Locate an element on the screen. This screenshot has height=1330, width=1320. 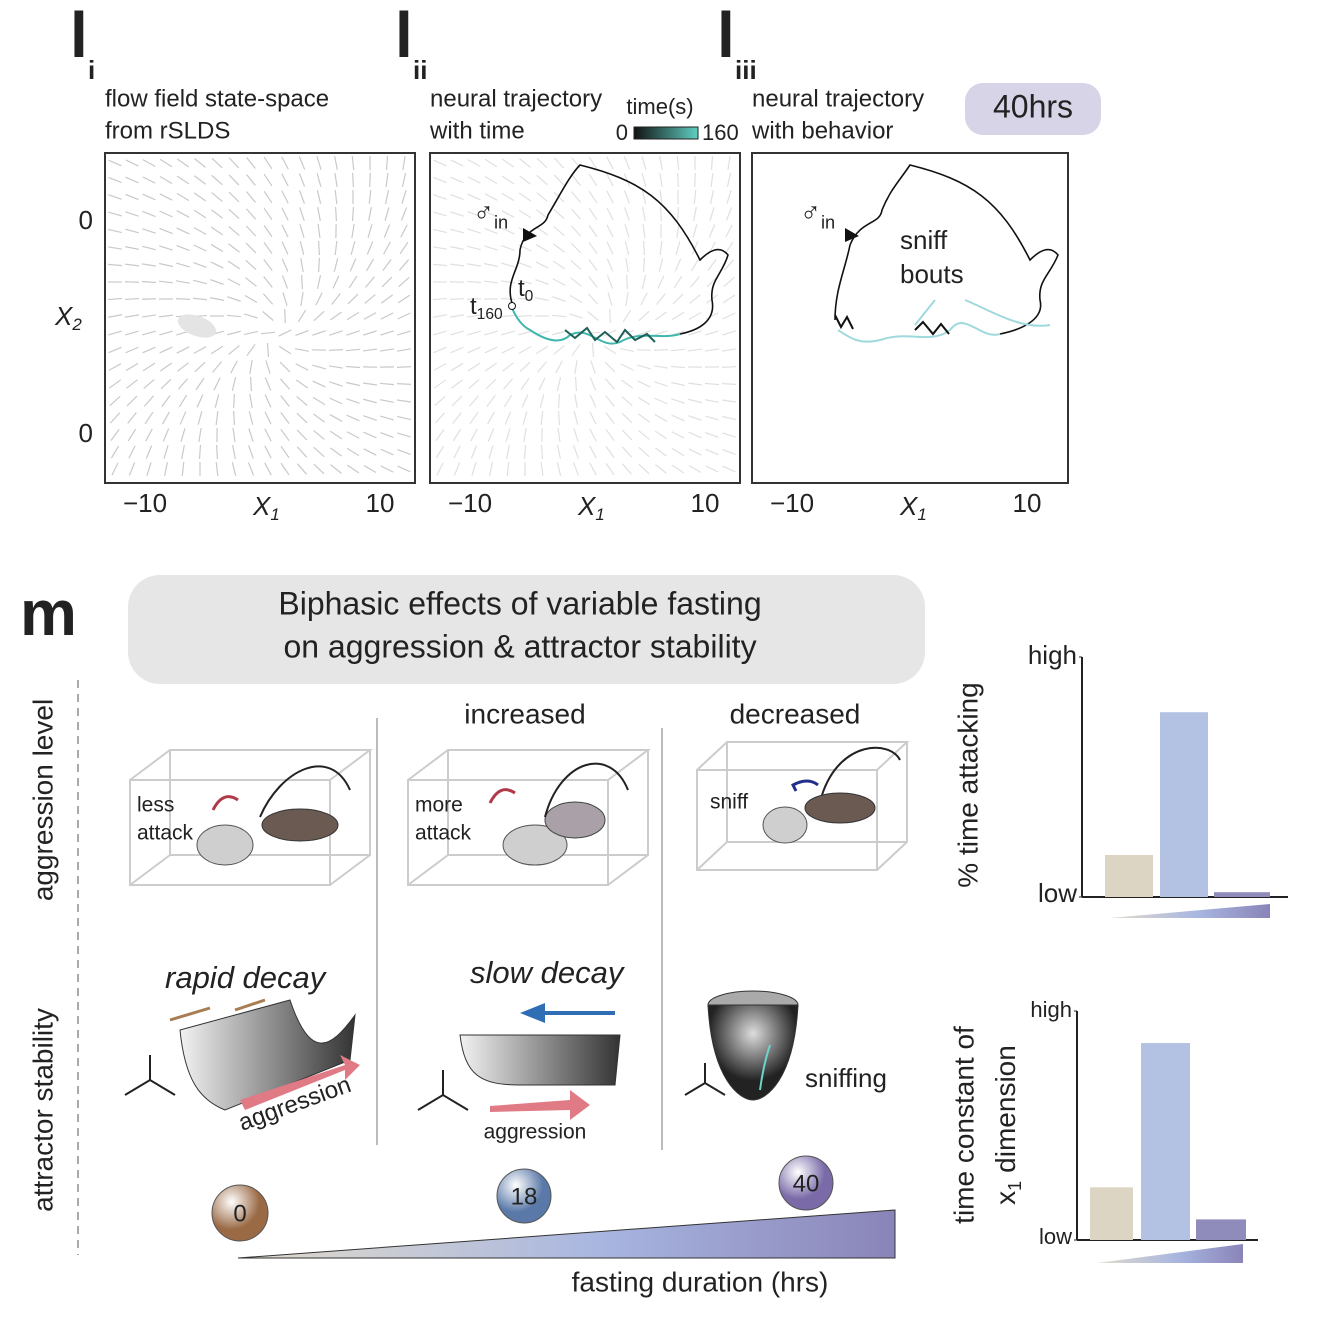
x-axis-label-main: X is located at coordinates (262, 506).